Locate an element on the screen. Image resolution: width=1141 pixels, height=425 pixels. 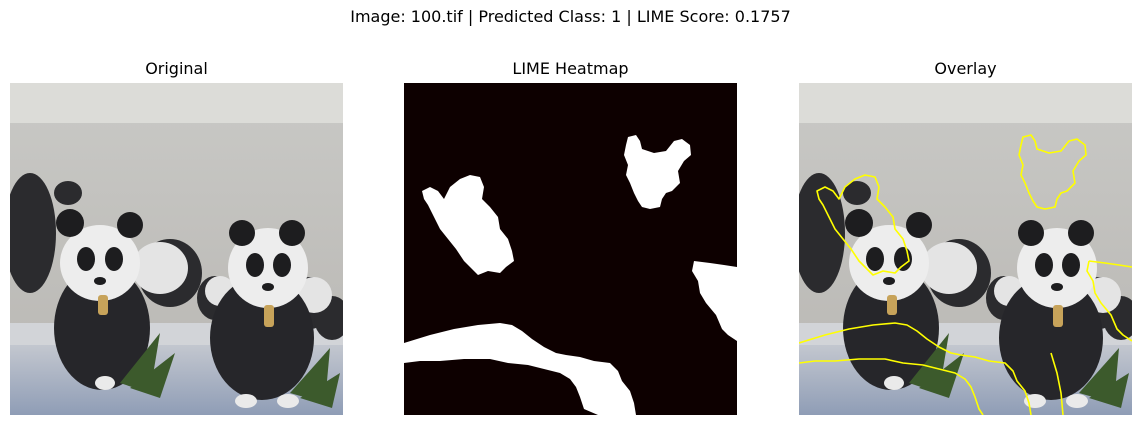
highlight-region-head is located at coordinates (657, 172).